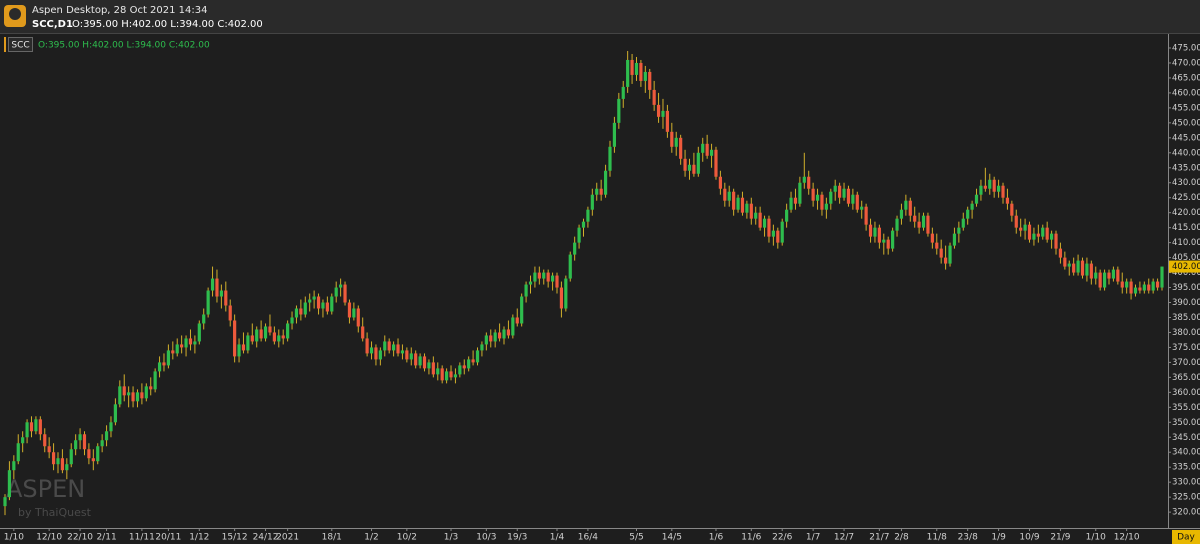  Describe the element at coordinates (1186, 108) in the screenshot. I see `y-tick-label: 455.00` at that location.